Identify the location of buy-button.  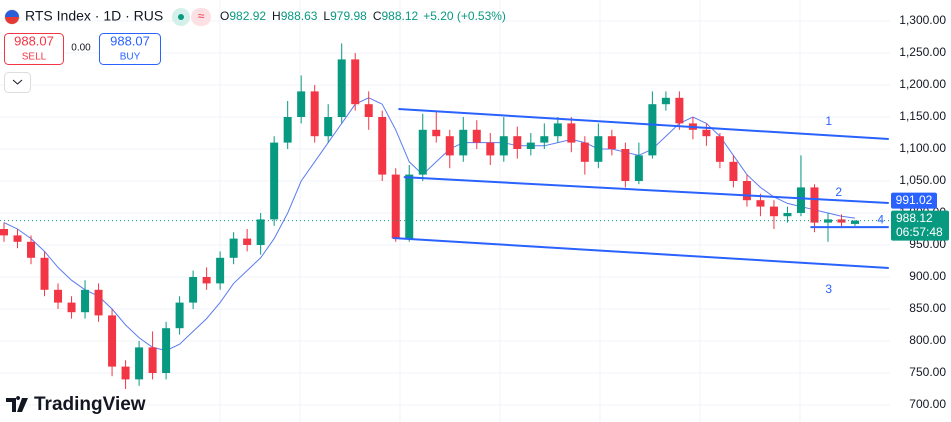
(130, 49).